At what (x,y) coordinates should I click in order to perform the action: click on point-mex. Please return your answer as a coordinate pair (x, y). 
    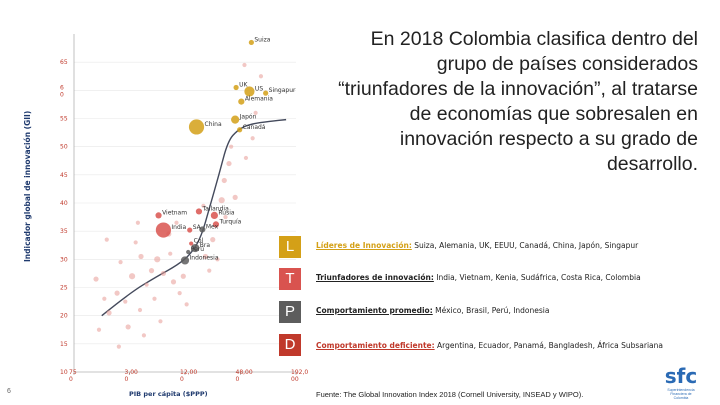
    Looking at the image, I should click on (202, 229).